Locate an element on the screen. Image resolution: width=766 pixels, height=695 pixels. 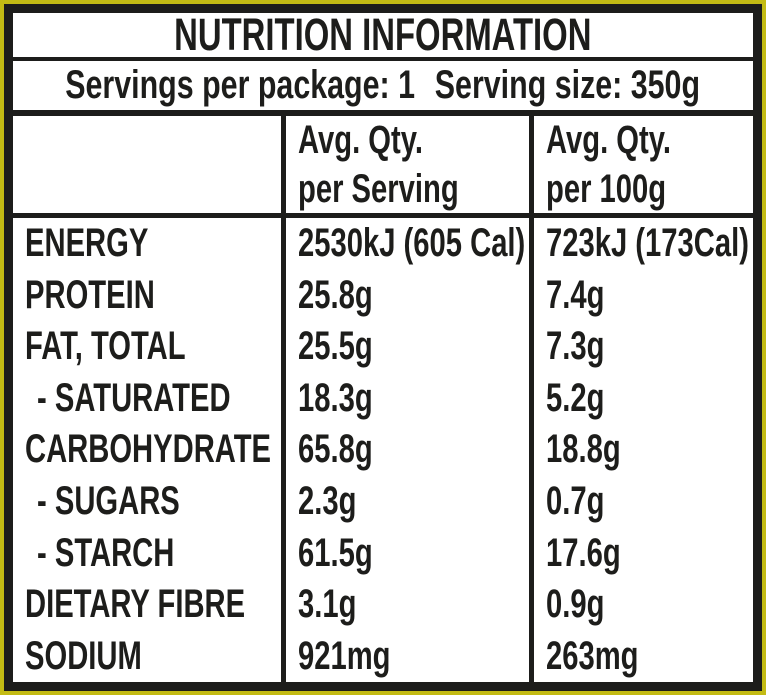
servings-per-package: Servings per package: 1 is located at coordinates (240, 85).